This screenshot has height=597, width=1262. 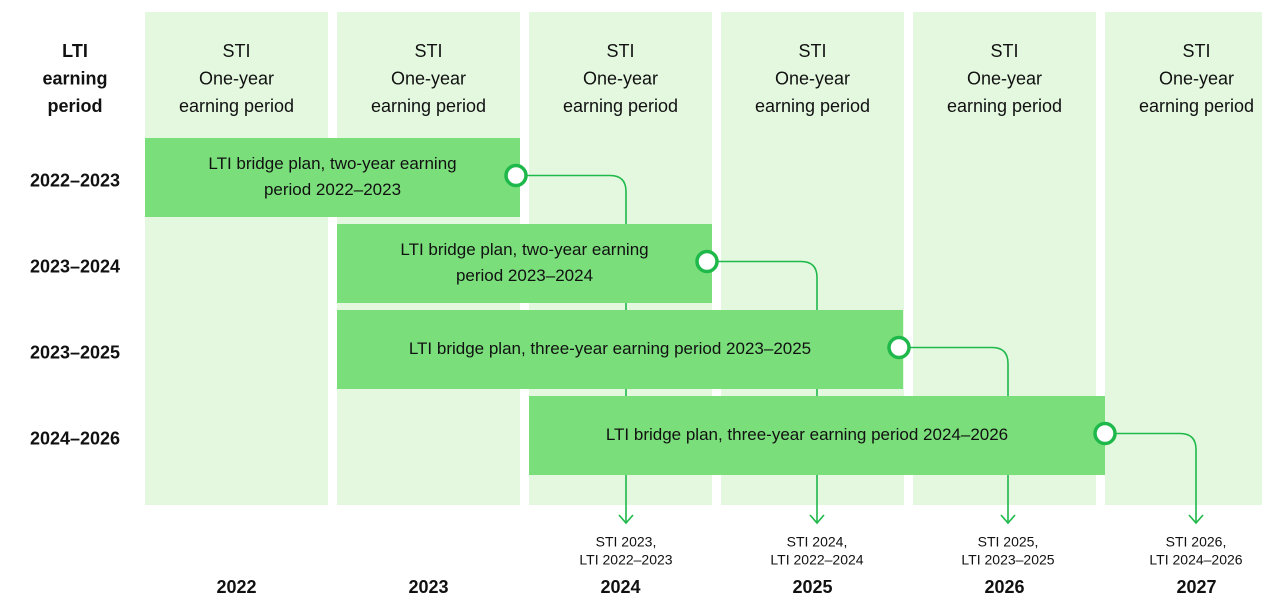 What do you see at coordinates (75, 180) in the screenshot?
I see `row-label: 2022–2023` at bounding box center [75, 180].